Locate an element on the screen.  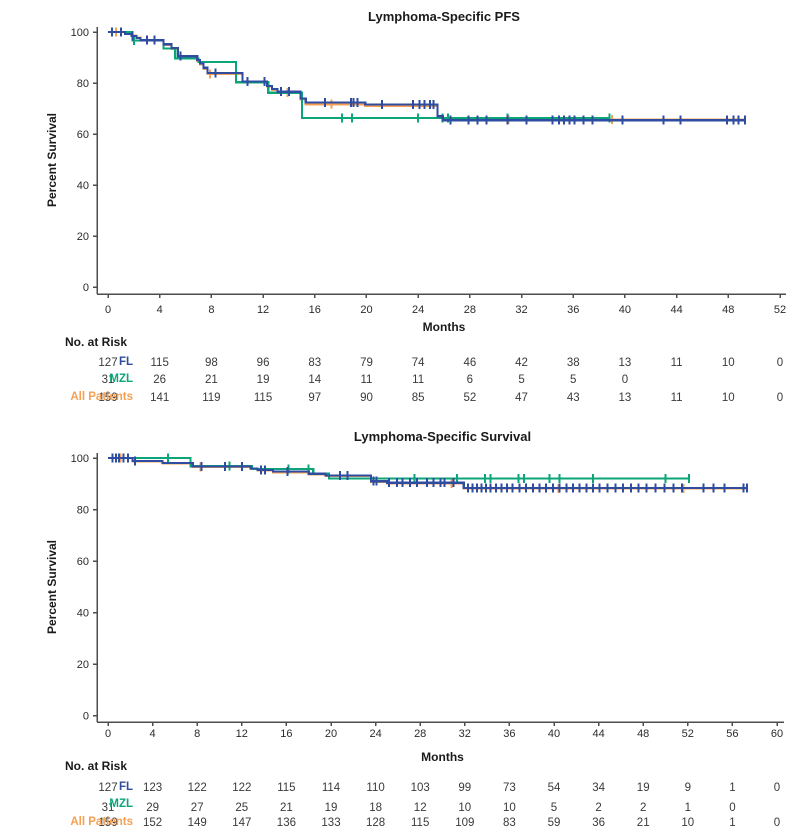
svg-text: 100 is located at coordinates (80, 459).